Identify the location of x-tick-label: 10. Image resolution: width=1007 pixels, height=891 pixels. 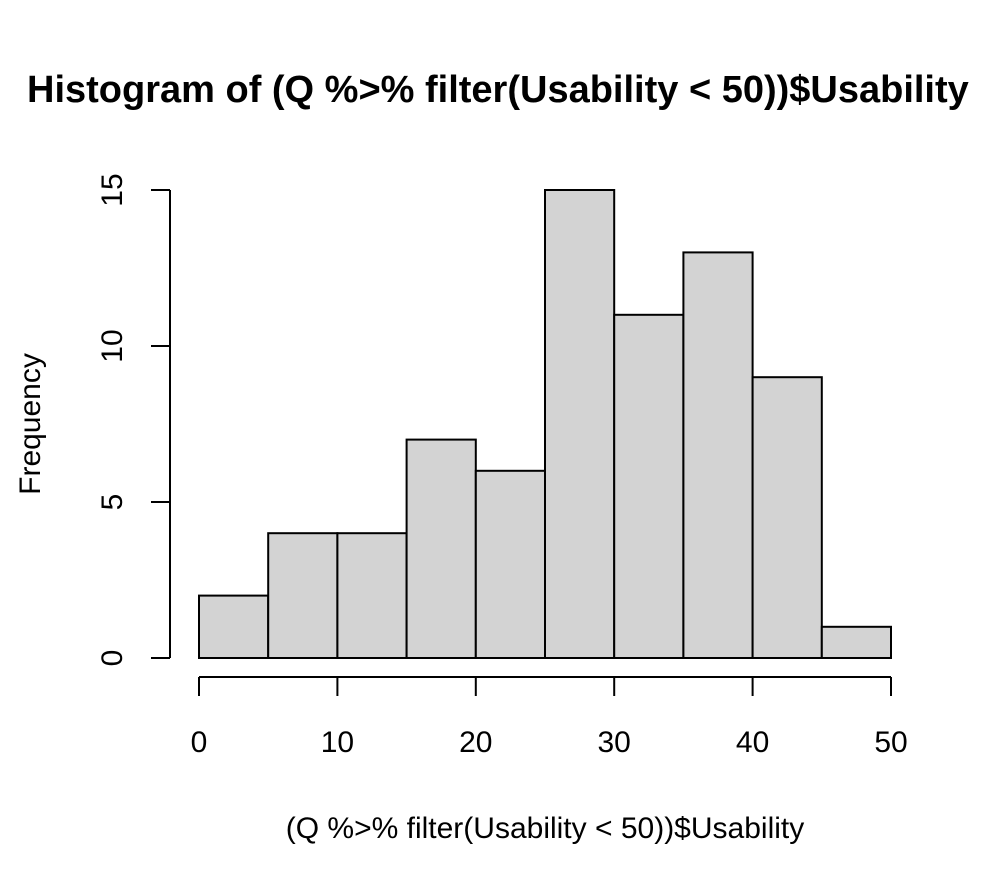
(337, 742).